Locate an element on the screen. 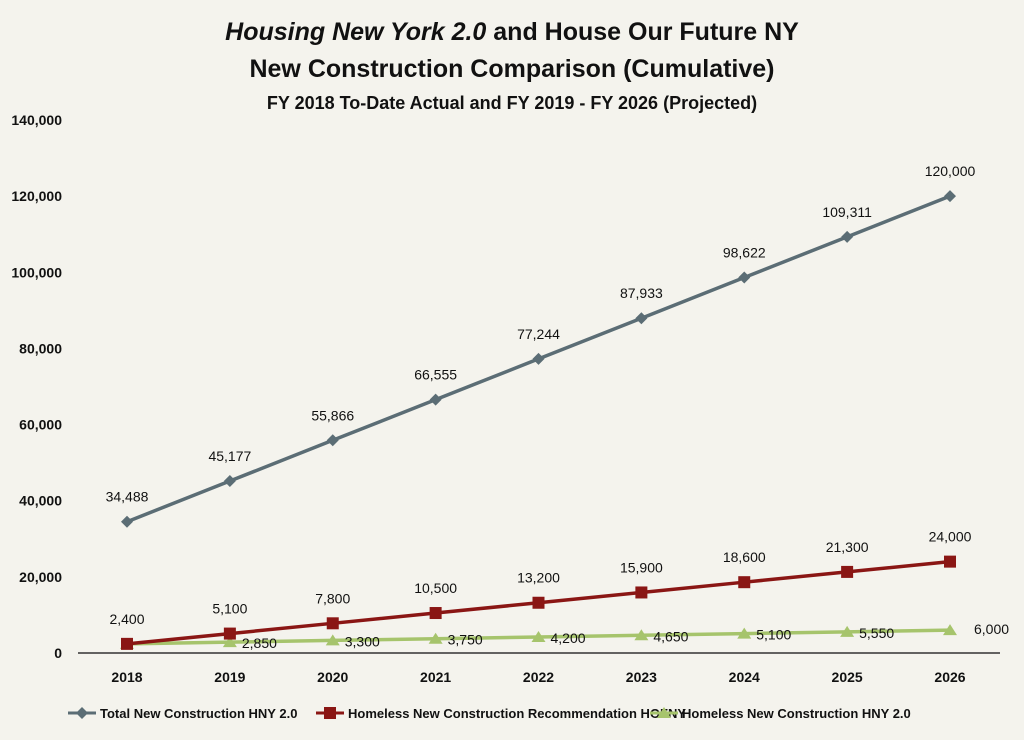  y-tick-label: 0 is located at coordinates (58, 653).